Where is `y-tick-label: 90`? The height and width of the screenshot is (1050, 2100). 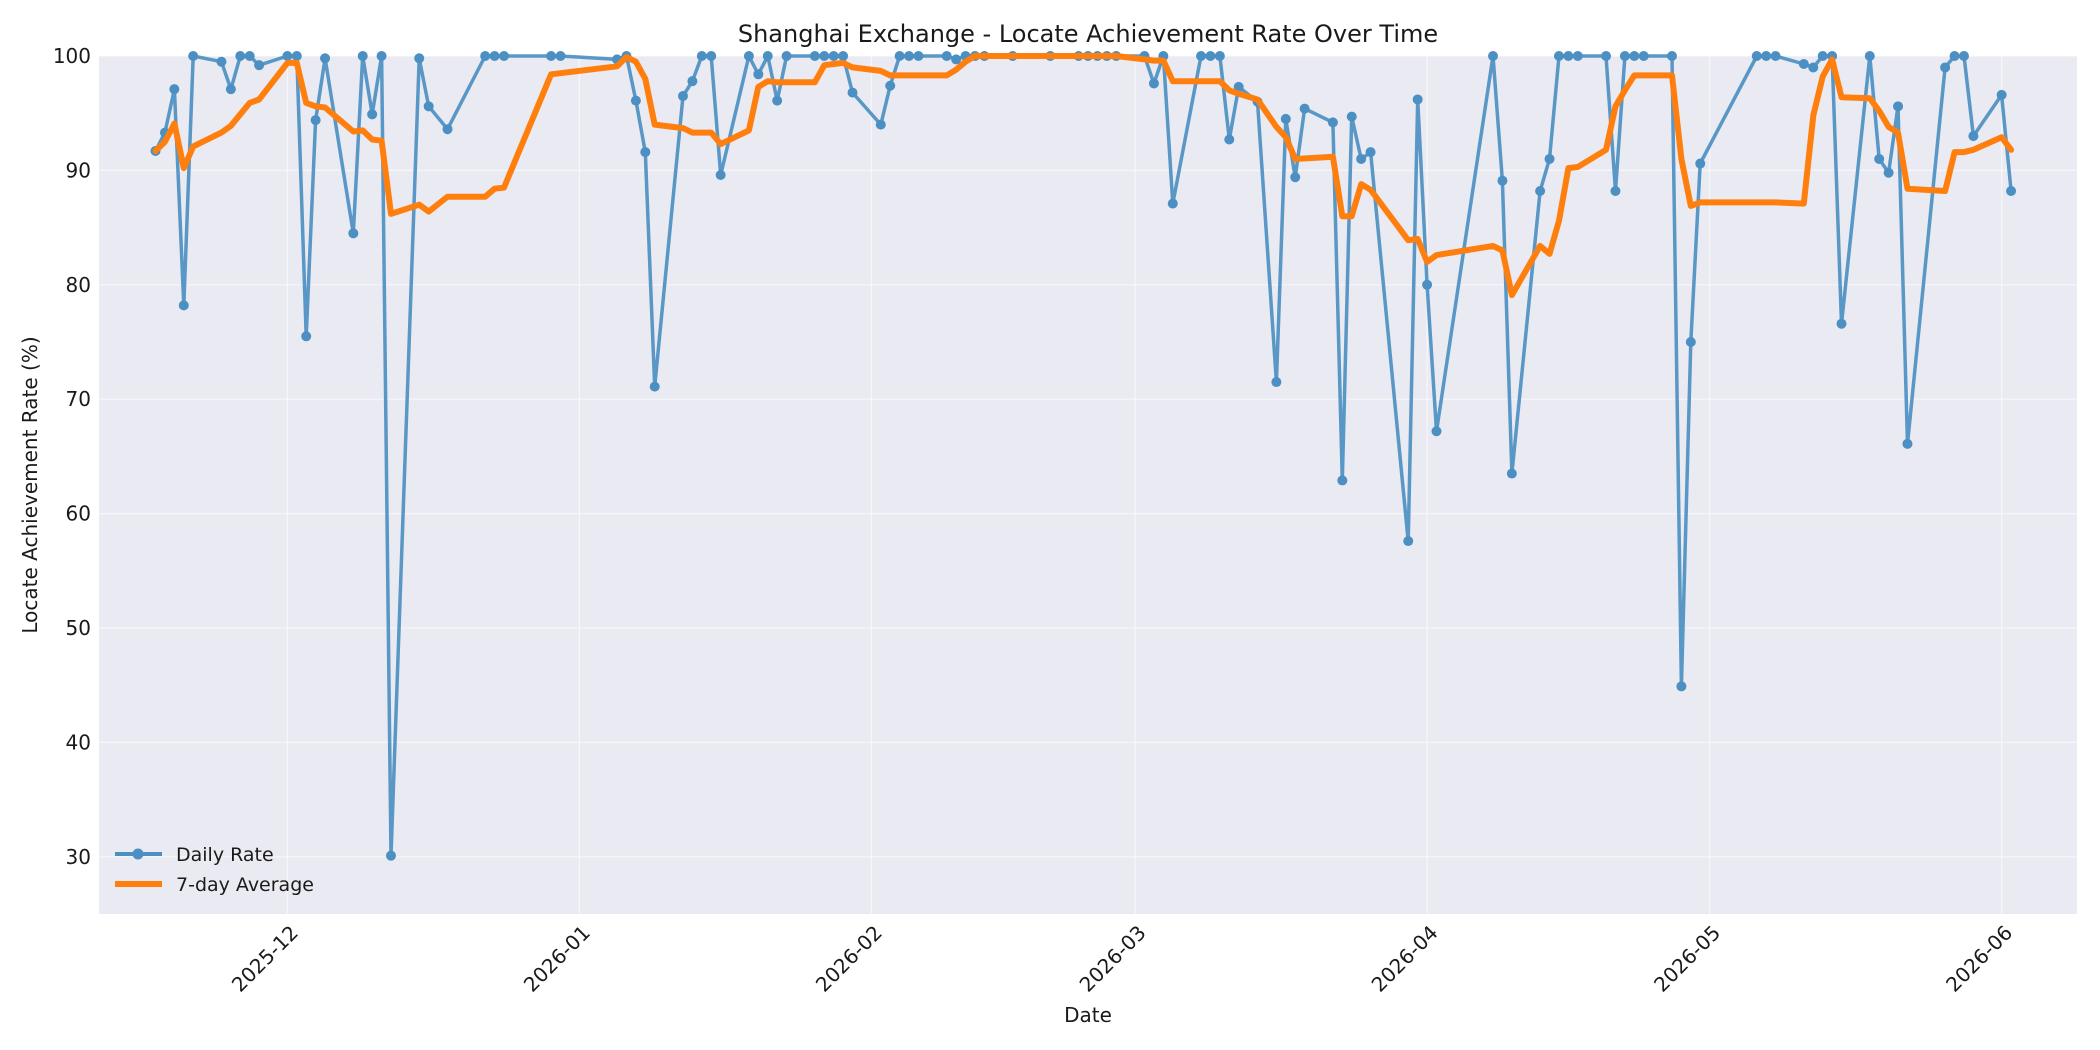
y-tick-label: 90 is located at coordinates (78, 170).